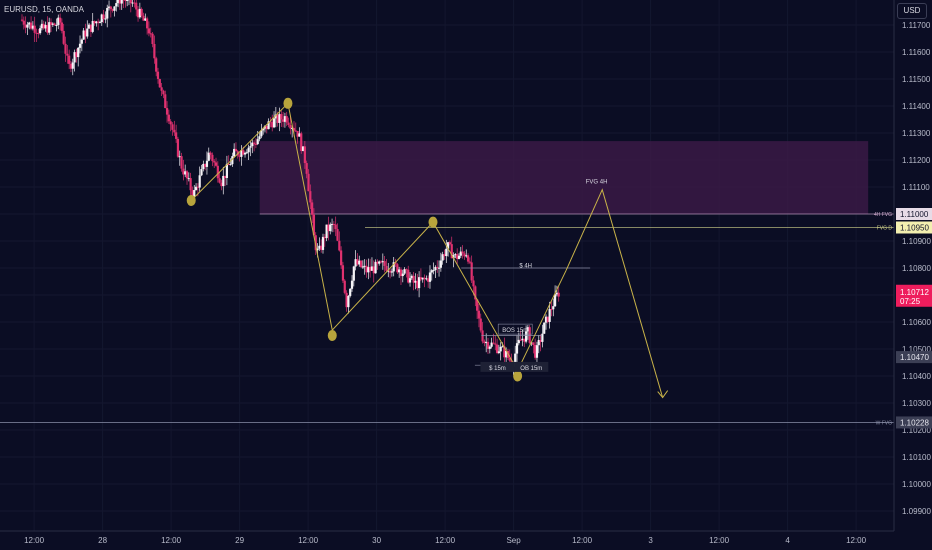 This screenshot has width=932, height=550. I want to click on annotation-box, so click(531, 366).